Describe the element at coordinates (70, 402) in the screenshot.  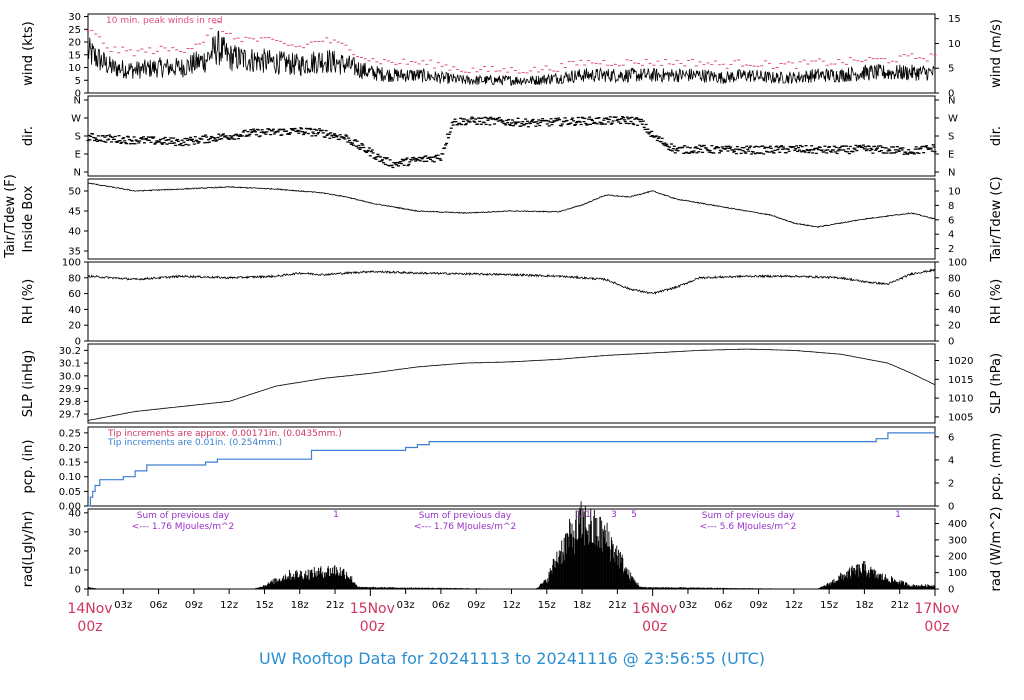
I see `left-tick-label-slp: 29.8` at that location.